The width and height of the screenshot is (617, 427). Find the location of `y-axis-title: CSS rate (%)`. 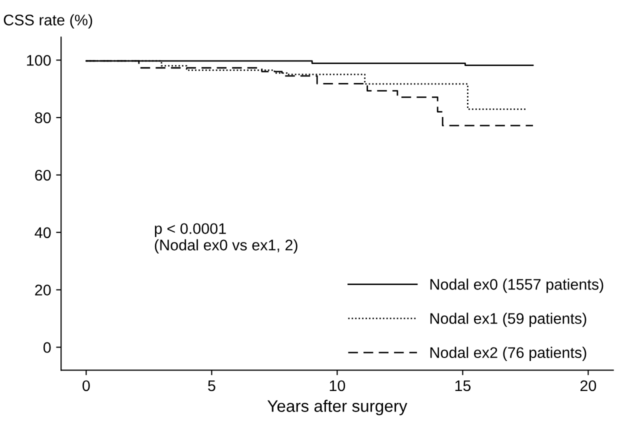

y-axis-title: CSS rate (%) is located at coordinates (48, 21).